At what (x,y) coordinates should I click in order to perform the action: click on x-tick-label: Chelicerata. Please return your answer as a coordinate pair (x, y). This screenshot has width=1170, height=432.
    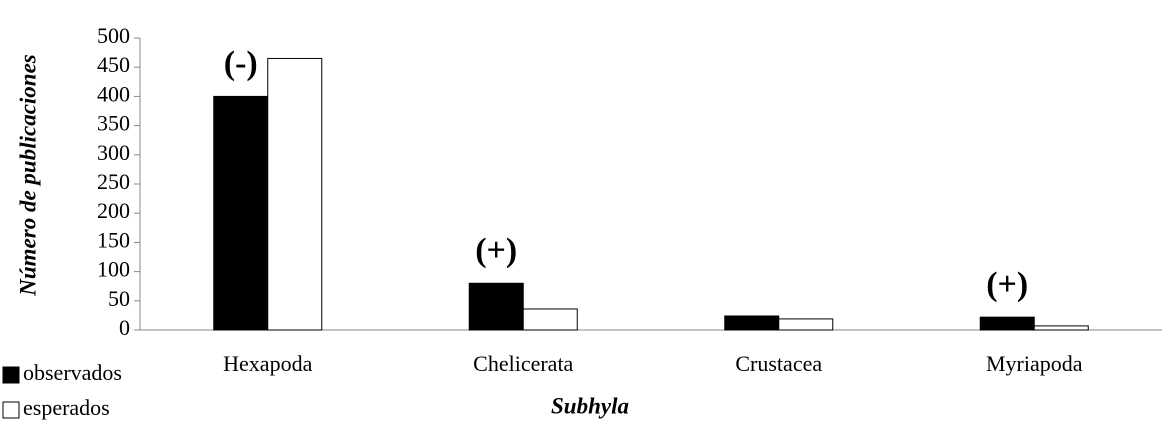
    Looking at the image, I should click on (523, 363).